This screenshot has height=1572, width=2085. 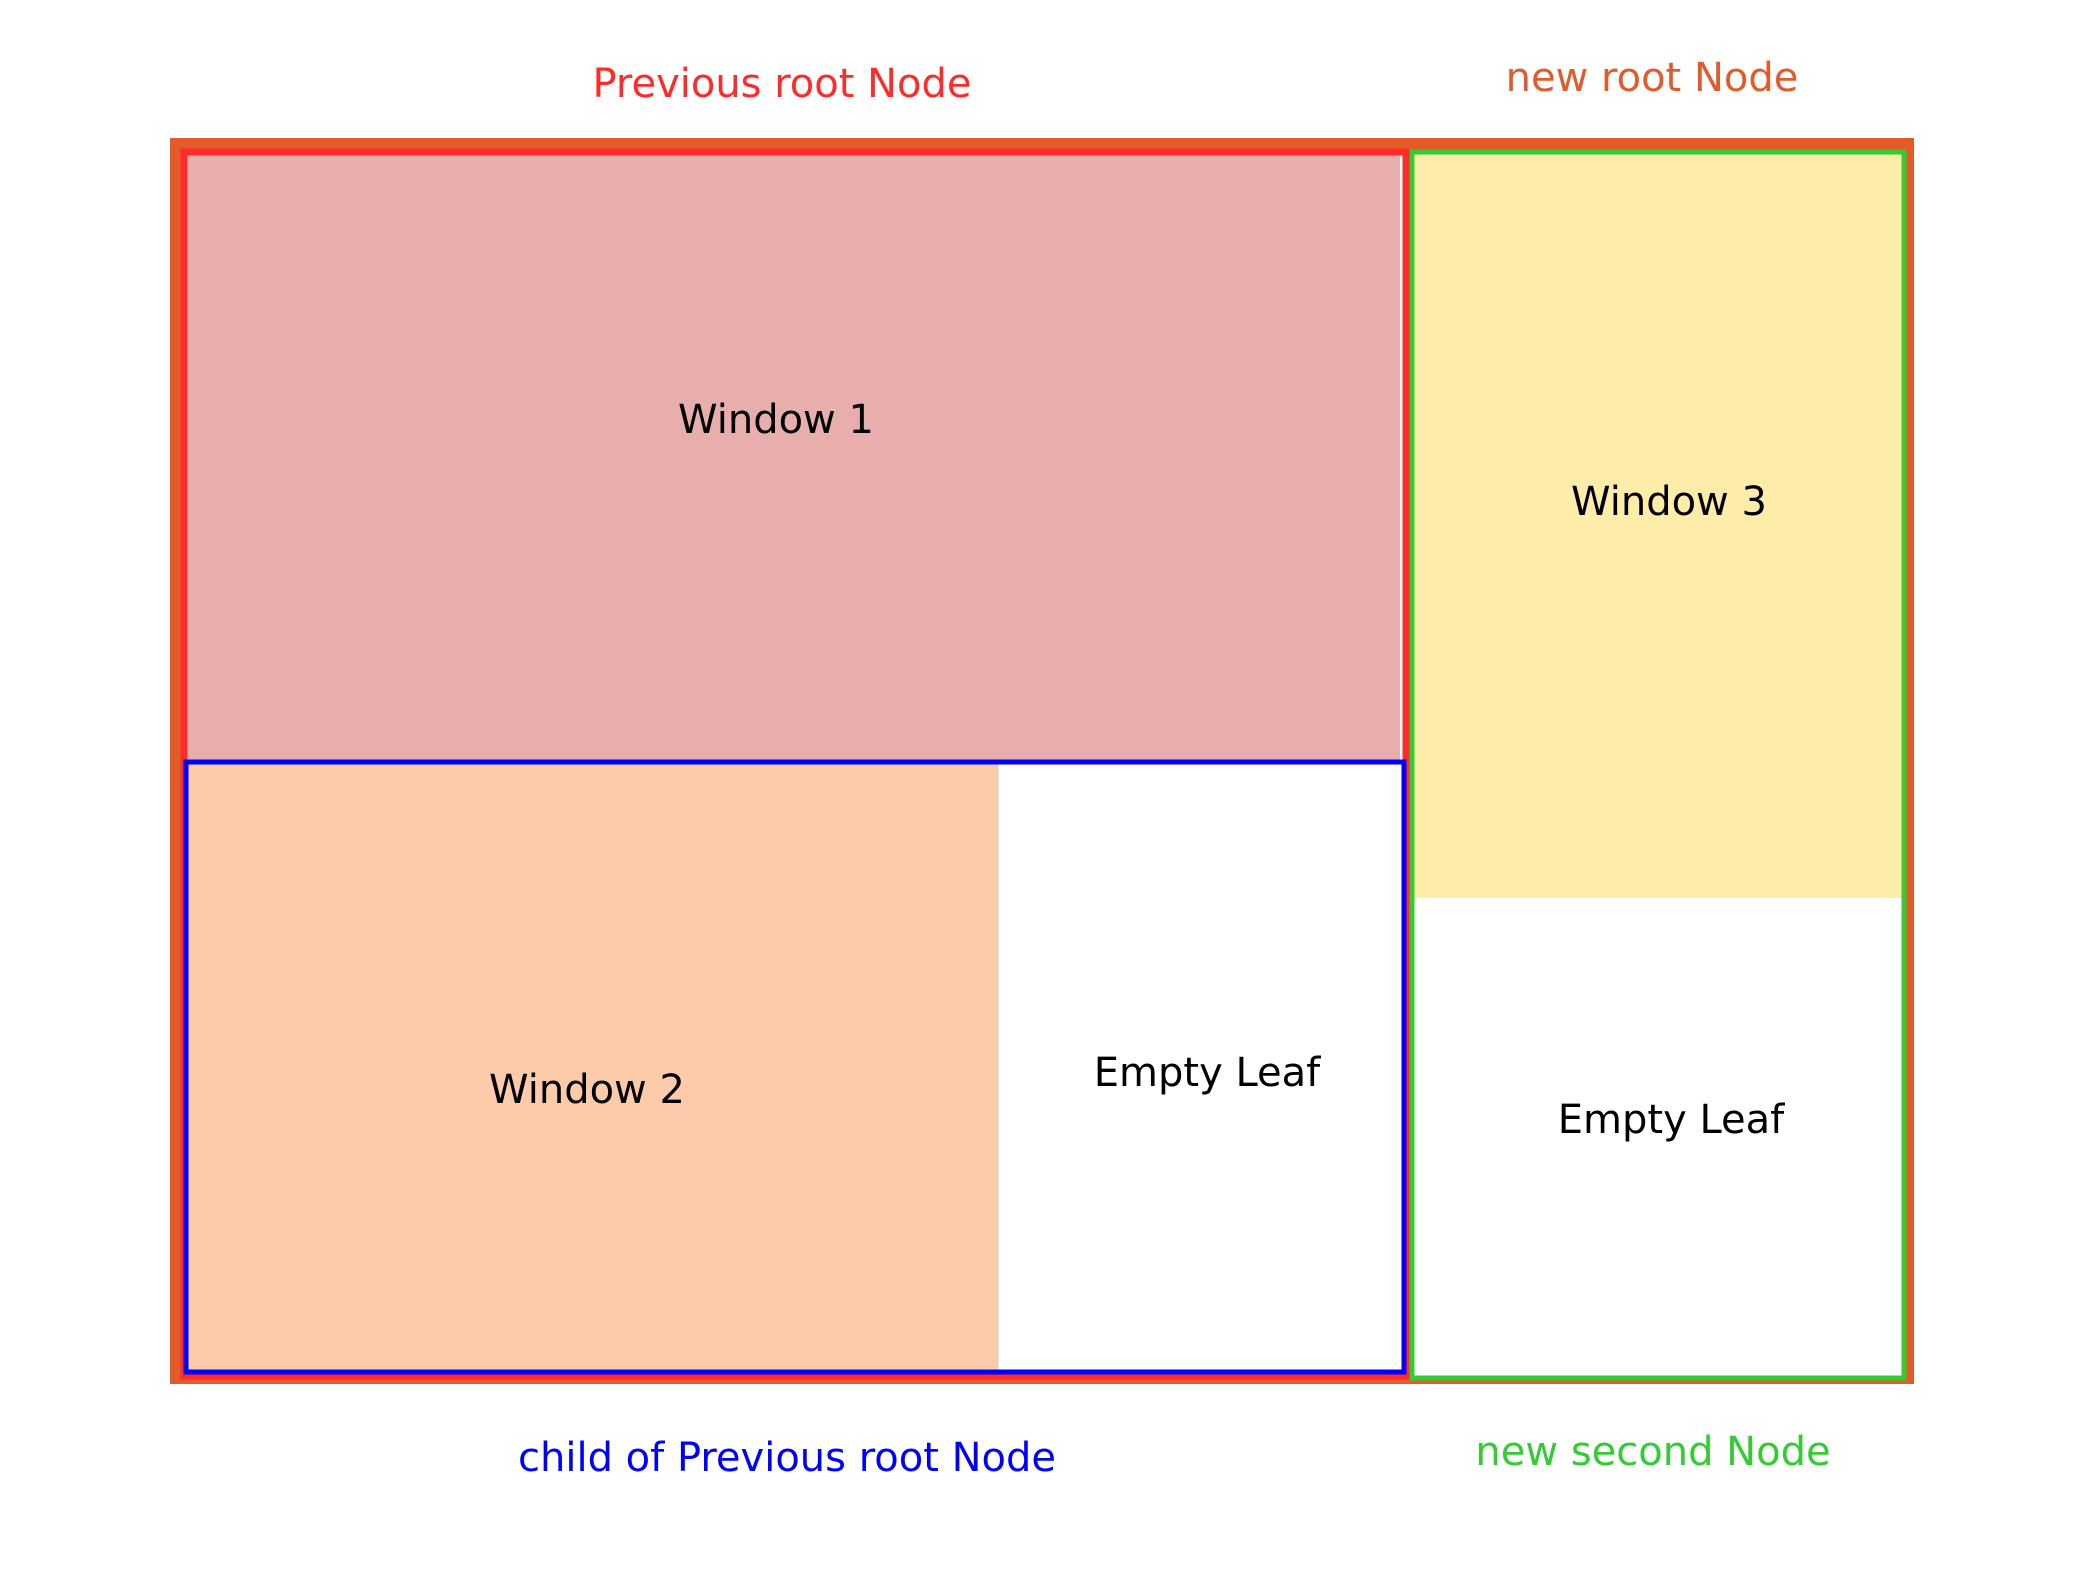 What do you see at coordinates (1652, 78) in the screenshot?
I see `new-root-node-label: new root Node` at bounding box center [1652, 78].